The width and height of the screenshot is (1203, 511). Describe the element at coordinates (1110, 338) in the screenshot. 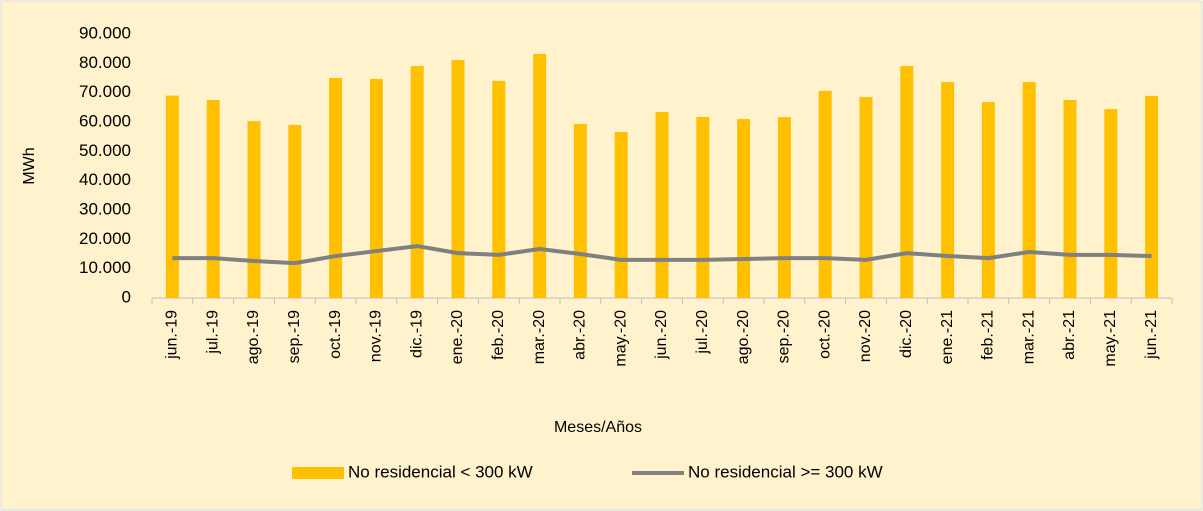

I see `x-tick-label: may.-21` at that location.